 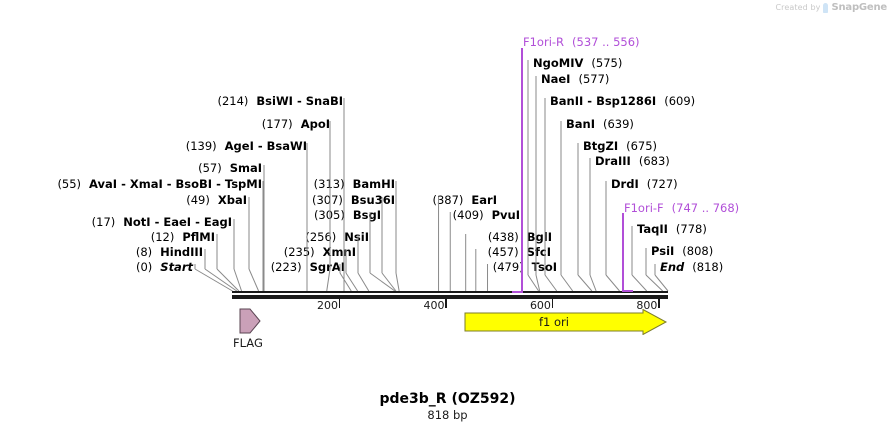 What do you see at coordinates (682, 251) in the screenshot?
I see `enzyme-label-psii: PsiI (808)` at bounding box center [682, 251].